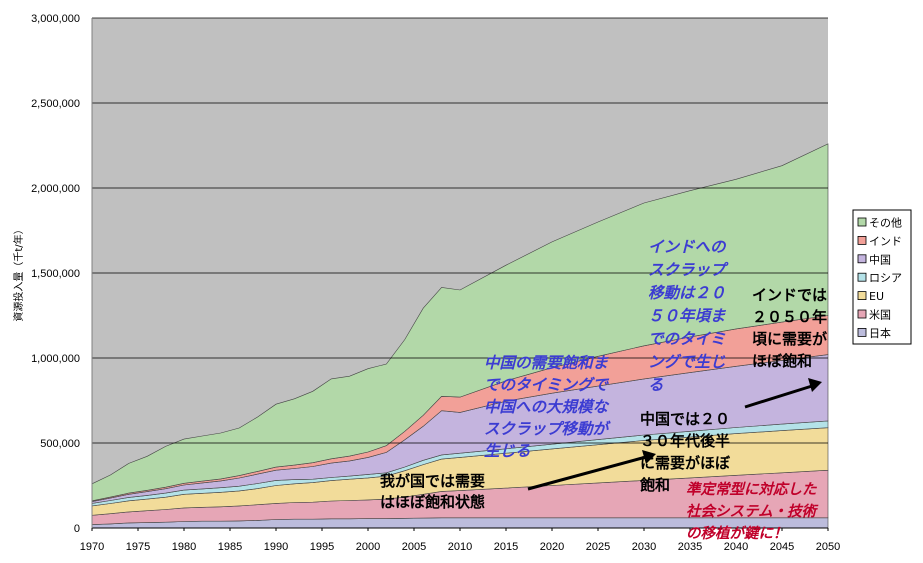 This screenshot has height=563, width=923. What do you see at coordinates (598, 547) in the screenshot?
I see `x-tick-label: 2025` at bounding box center [598, 547].